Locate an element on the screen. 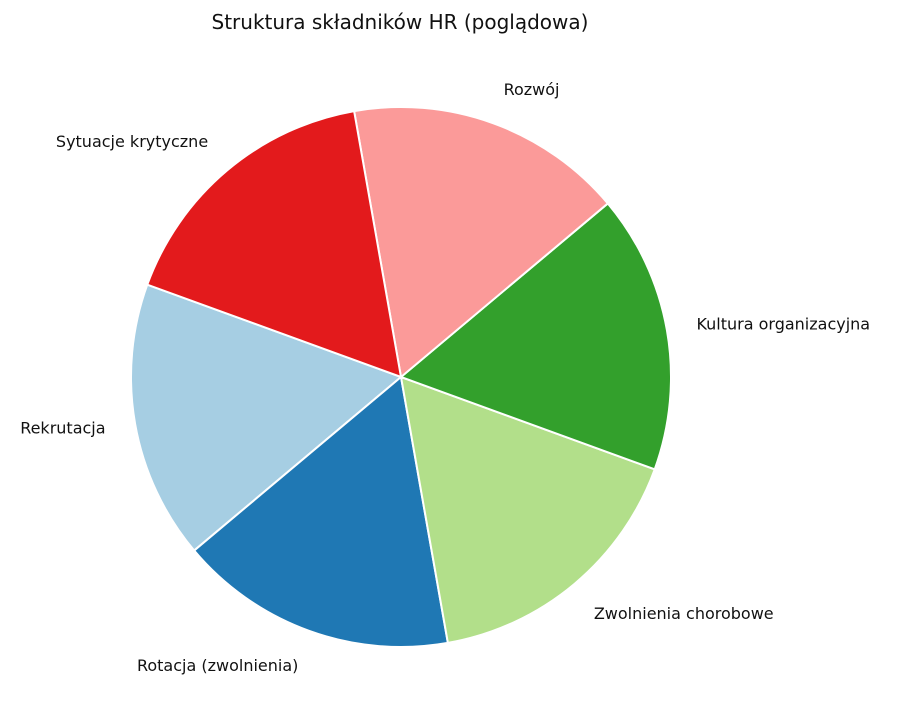 Image resolution: width=900 pixels, height=728 pixels. label-zwolnienia-chorobowe: Zwolnienia chorobowe is located at coordinates (684, 613).